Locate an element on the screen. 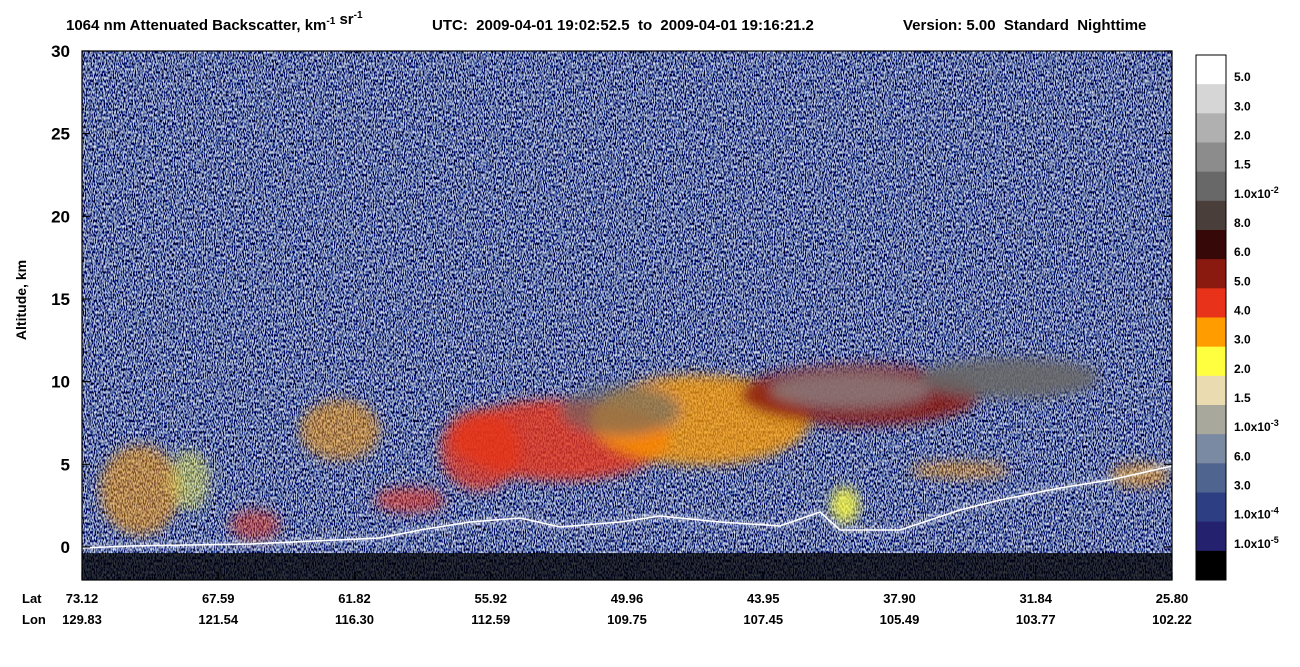 The width and height of the screenshot is (1300, 667). colorbar-label: 4.0 is located at coordinates (1242, 311).